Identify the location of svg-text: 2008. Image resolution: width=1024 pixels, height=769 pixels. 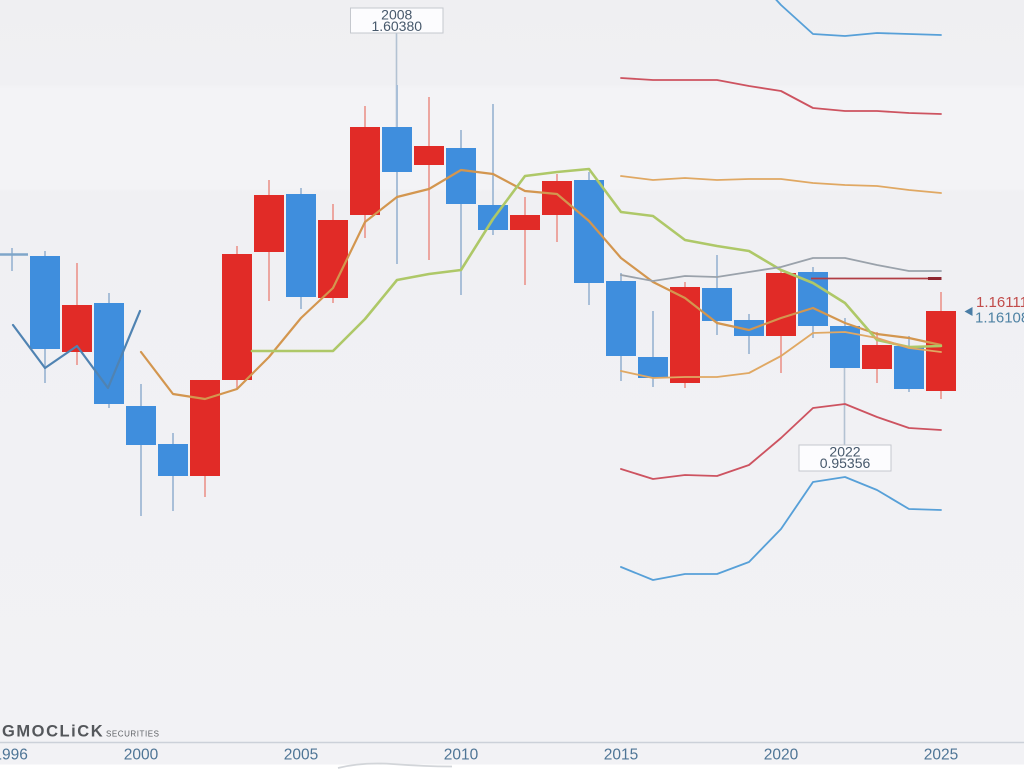
(396, 15).